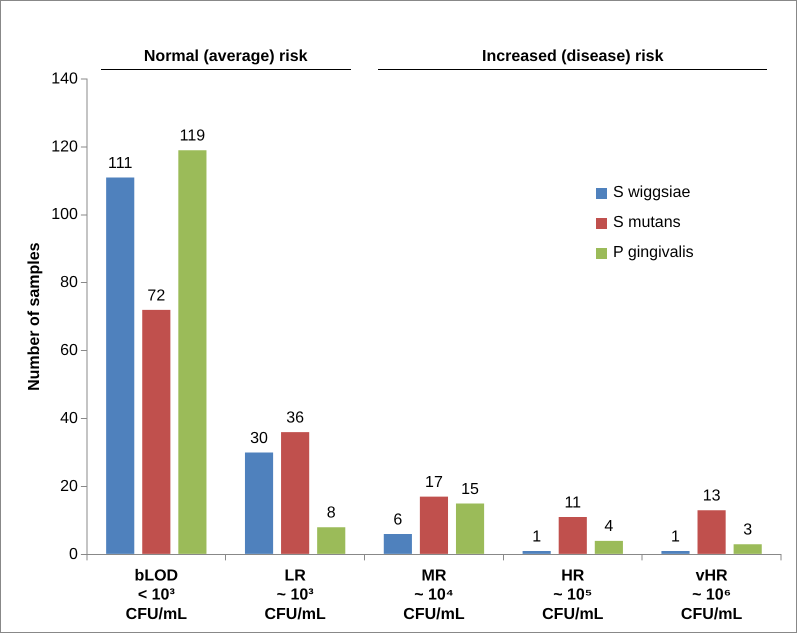 This screenshot has width=797, height=633. I want to click on legend-label: P gingivalis, so click(653, 253).